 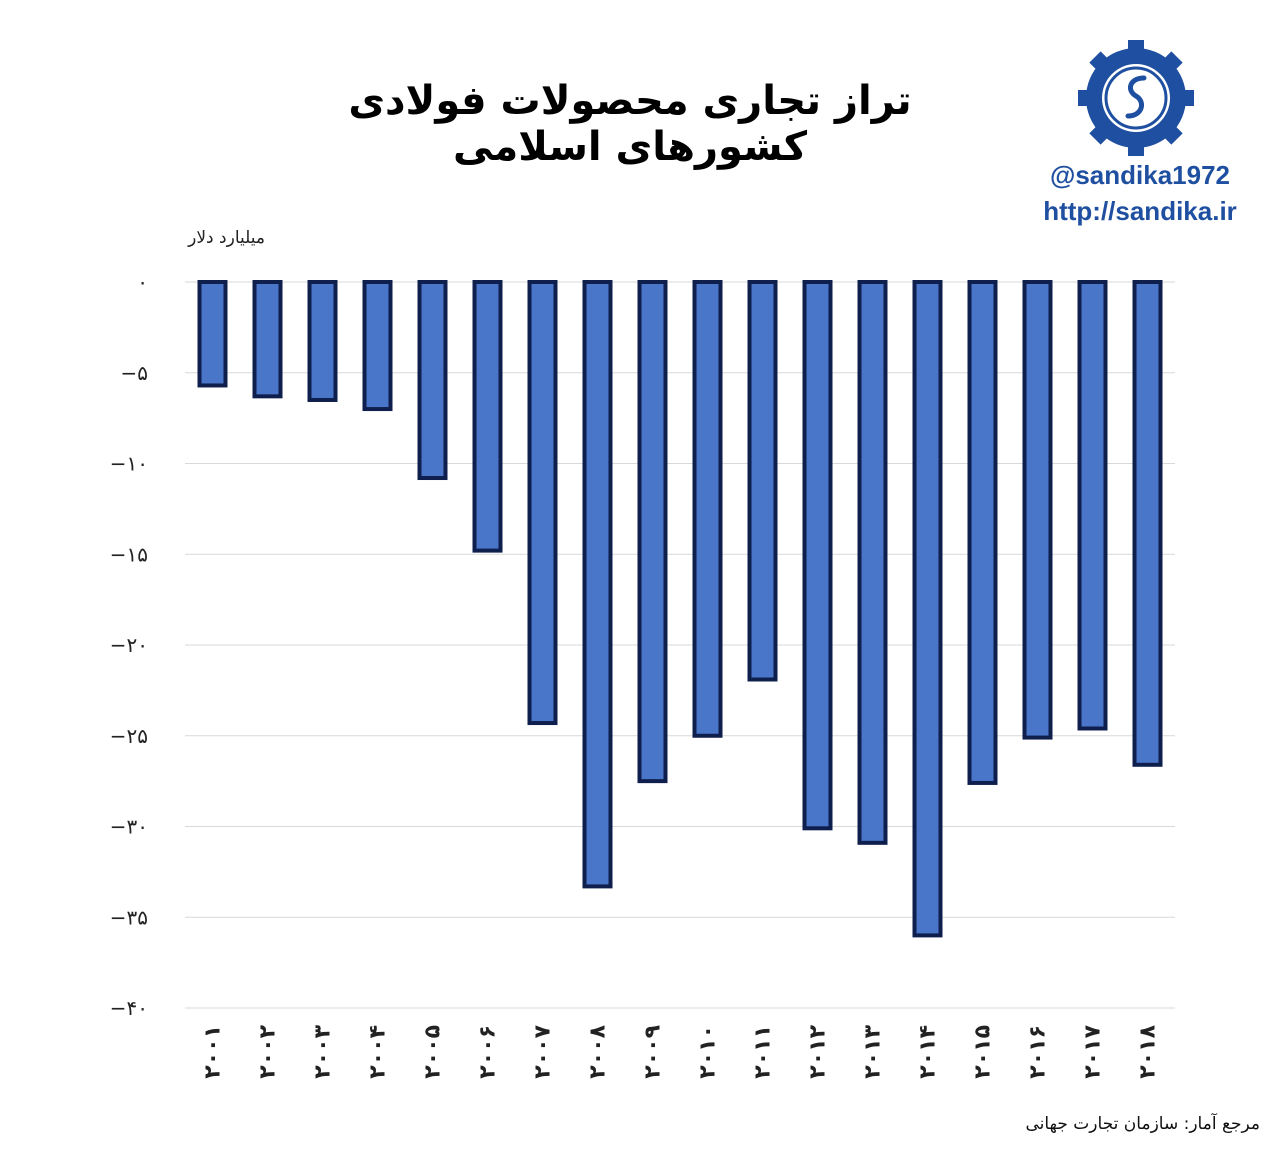 I want to click on x-tick-label: ۲۰۰۹, so click(x=653, y=1052).